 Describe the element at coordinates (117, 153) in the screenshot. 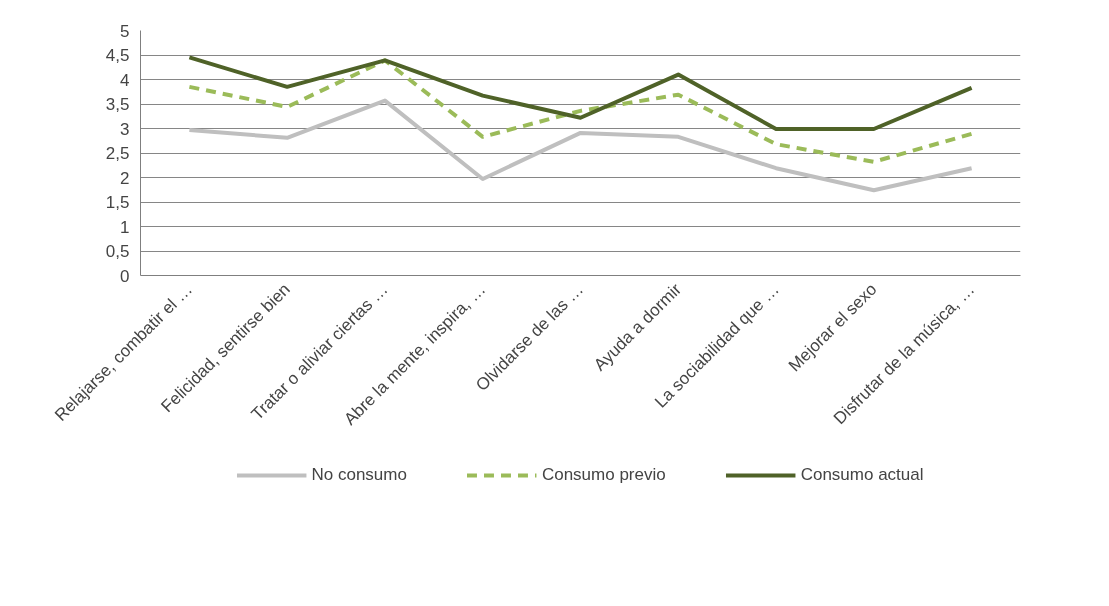

I see `y-tick-label: 2,5` at that location.